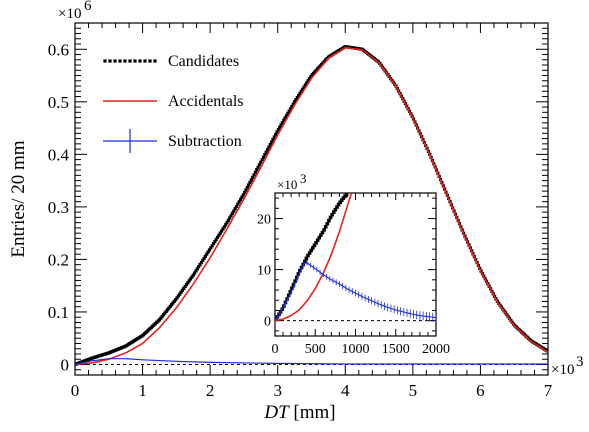 The image size is (589, 432). What do you see at coordinates (413, 390) in the screenshot?
I see `x-tick-label: 5` at bounding box center [413, 390].